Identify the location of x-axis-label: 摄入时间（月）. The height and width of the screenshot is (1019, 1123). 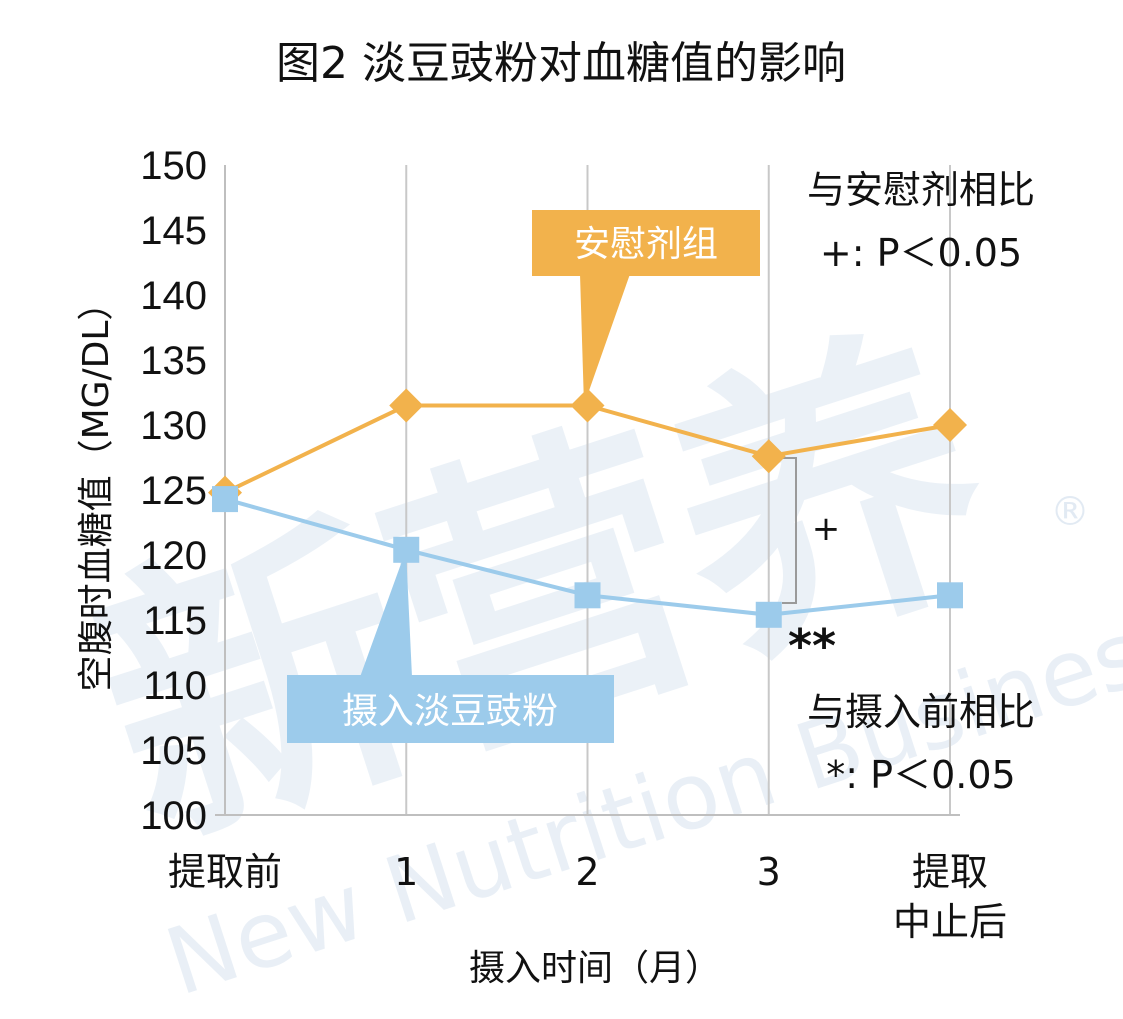
(595, 968).